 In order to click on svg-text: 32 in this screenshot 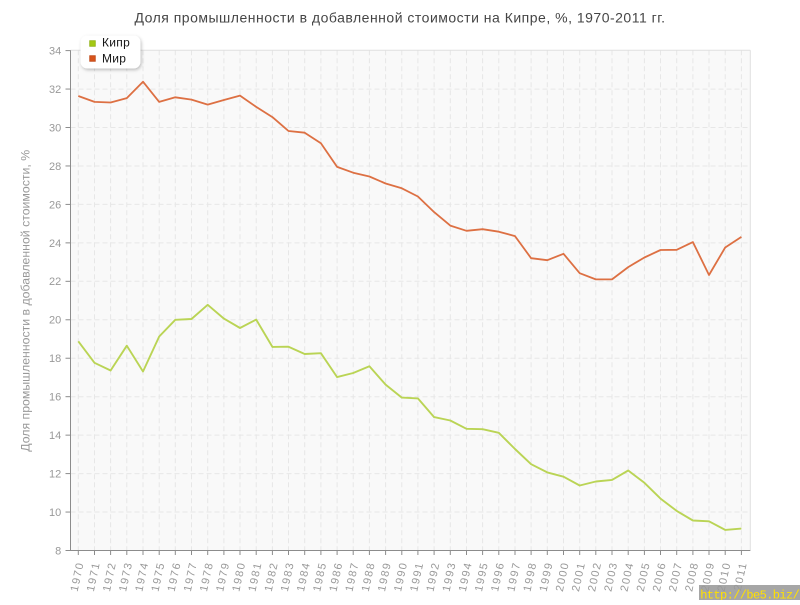, I will do `click(55, 90)`.